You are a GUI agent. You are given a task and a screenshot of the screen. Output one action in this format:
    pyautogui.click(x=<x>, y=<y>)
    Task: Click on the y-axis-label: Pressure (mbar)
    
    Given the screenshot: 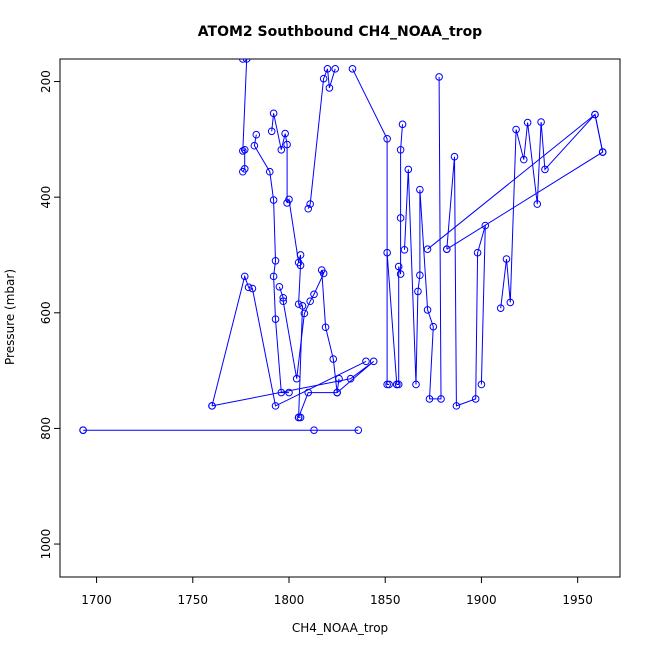 What is the action you would take?
    pyautogui.click(x=10, y=317)
    